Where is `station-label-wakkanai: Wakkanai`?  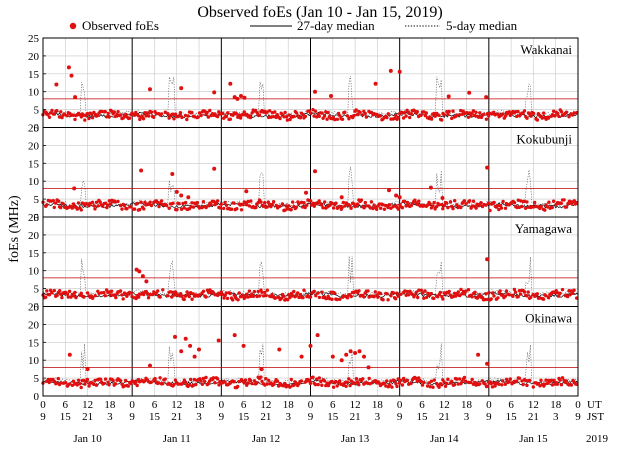
station-label-wakkanai: Wakkanai is located at coordinates (546, 49).